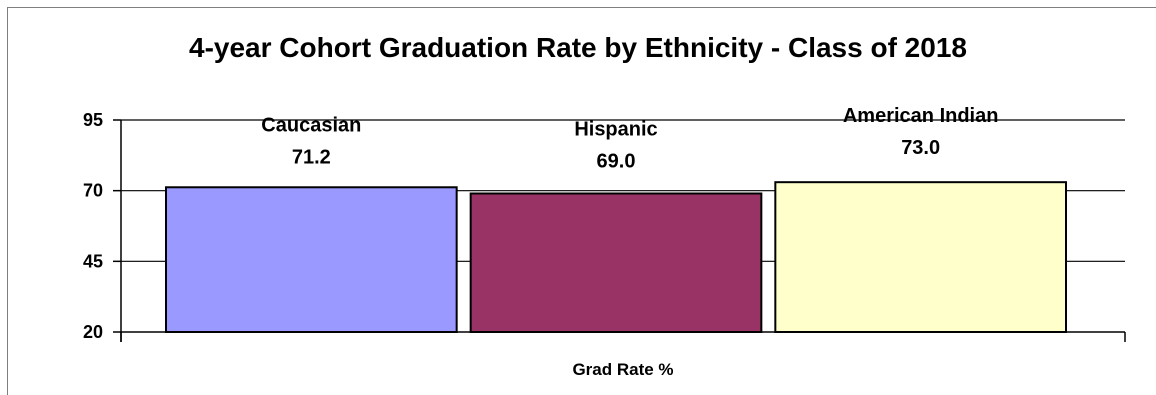 Image resolution: width=1156 pixels, height=395 pixels. Describe the element at coordinates (311, 125) in the screenshot. I see `series-name-label: Caucasian` at that location.